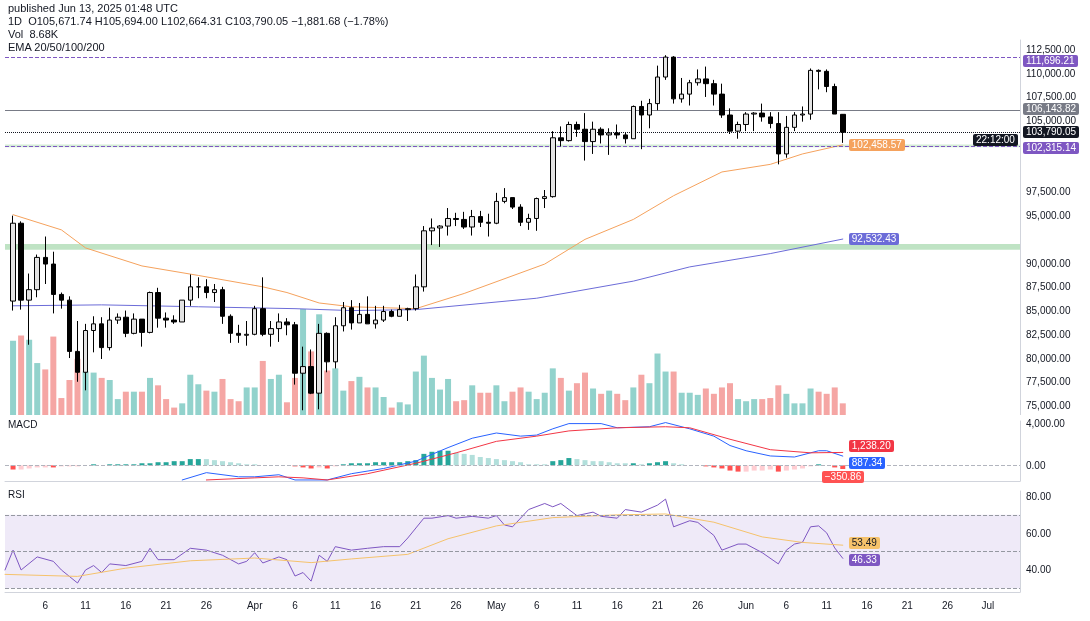 The width and height of the screenshot is (1090, 621). I want to click on chart-title: 1D O105,671.74 H105,694.00 L102,664.31 C103,790.05 −1,881.68 (−1.78%), so click(198, 21).